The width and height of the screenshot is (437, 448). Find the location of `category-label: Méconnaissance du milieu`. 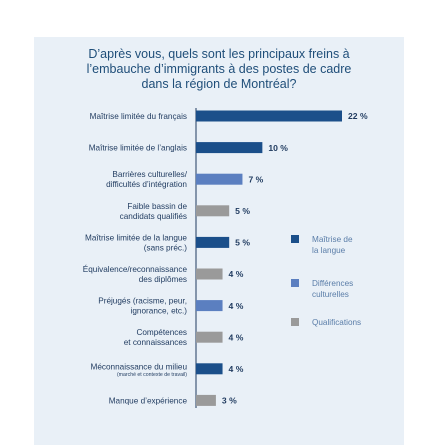

category-label: Méconnaissance du milieu is located at coordinates (139, 366).